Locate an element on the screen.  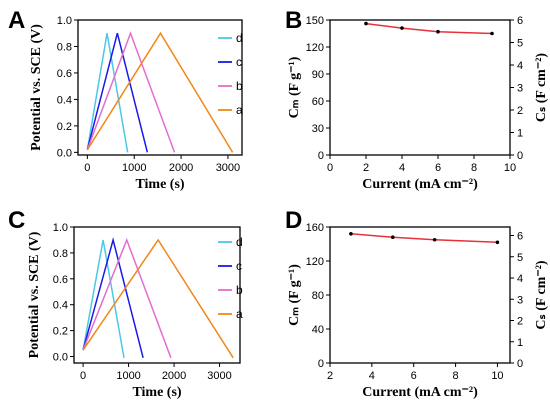
y-tick-label: 40 is located at coordinates (318, 330).